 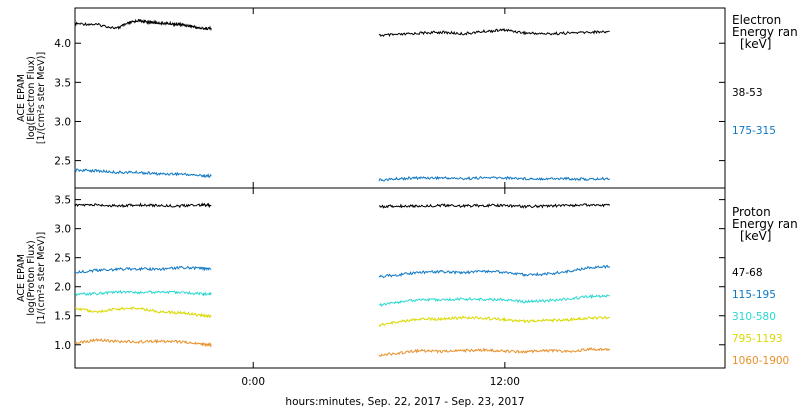 What do you see at coordinates (751, 212) in the screenshot?
I see `legend-title-line: Proton` at bounding box center [751, 212].